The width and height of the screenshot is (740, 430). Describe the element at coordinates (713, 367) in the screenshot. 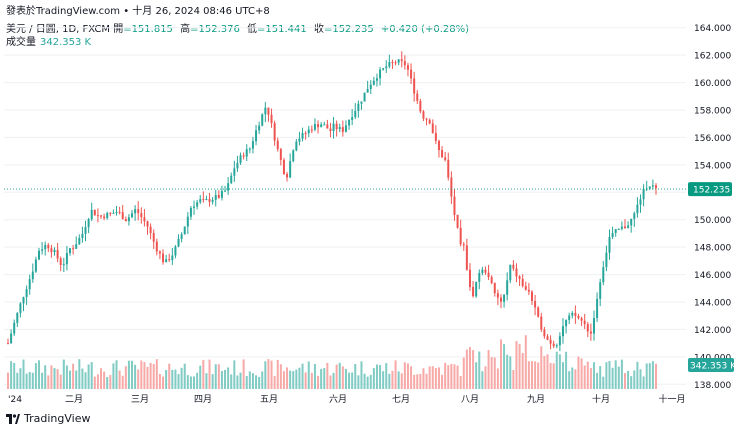

I see `last-volume-label: 342.353 K` at that location.